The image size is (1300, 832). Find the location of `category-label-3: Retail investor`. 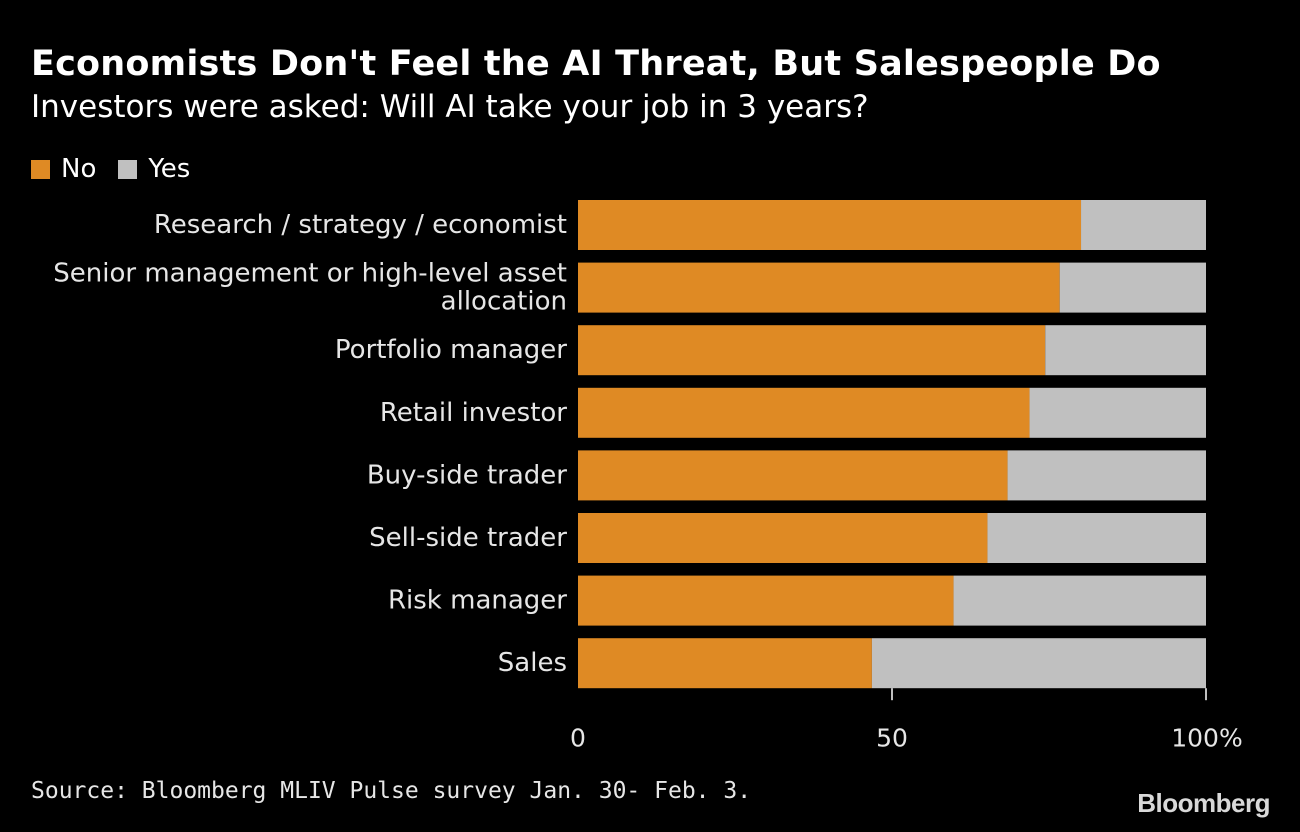

category-label-3: Retail investor is located at coordinates (473, 413).